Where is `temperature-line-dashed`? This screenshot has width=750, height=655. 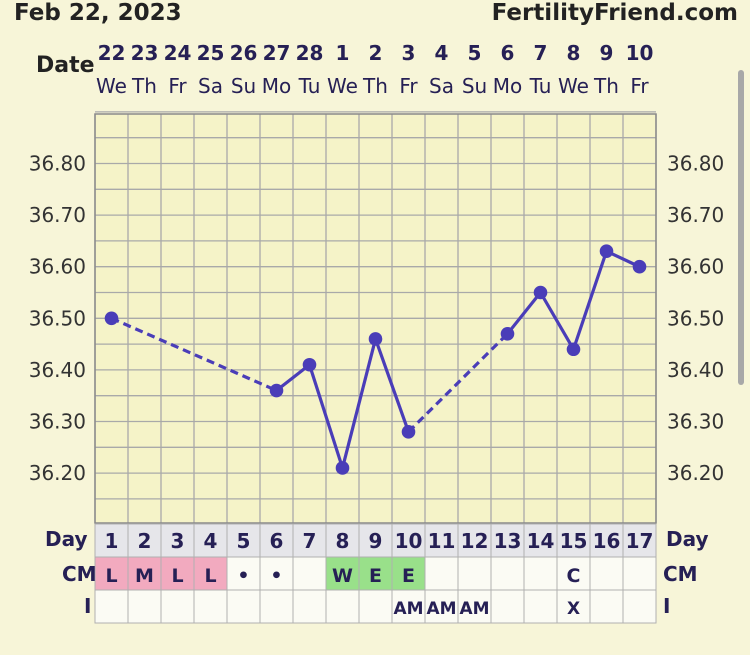 temperature-line-dashed is located at coordinates (458, 382).